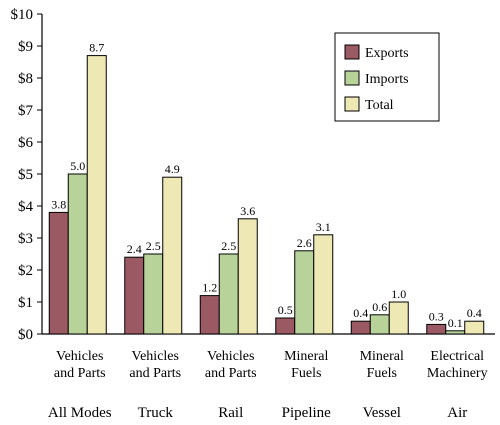 The height and width of the screenshot is (425, 500). What do you see at coordinates (379, 105) in the screenshot?
I see `legend-label-total: Total` at bounding box center [379, 105].